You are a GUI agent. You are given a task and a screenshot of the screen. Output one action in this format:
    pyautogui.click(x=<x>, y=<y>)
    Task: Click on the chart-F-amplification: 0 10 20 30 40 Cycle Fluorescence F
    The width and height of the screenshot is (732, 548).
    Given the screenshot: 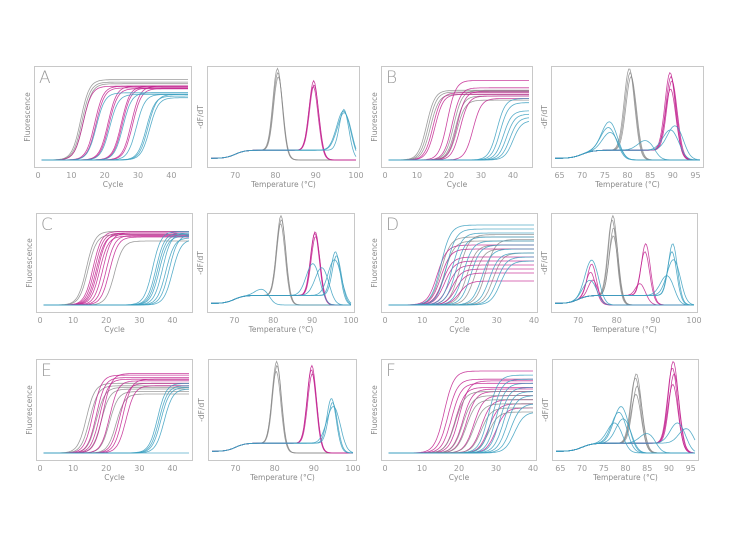 What is the action you would take?
    pyautogui.click(x=454, y=420)
    